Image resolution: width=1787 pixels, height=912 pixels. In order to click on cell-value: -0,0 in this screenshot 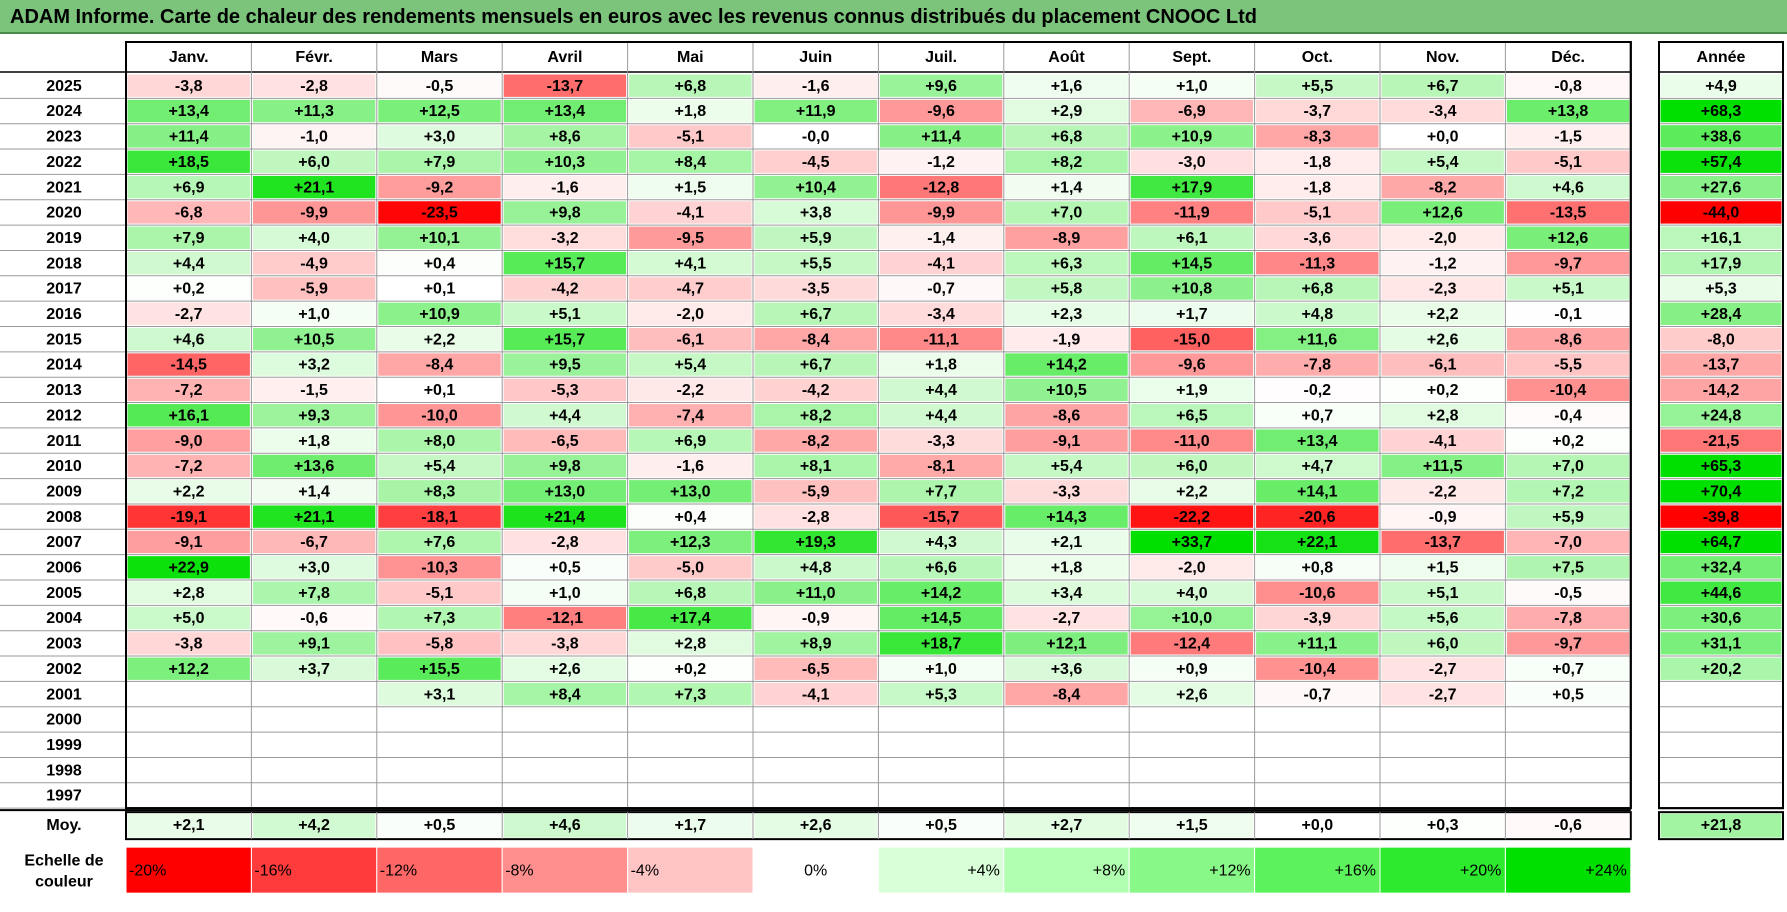, I will do `click(816, 137)`.